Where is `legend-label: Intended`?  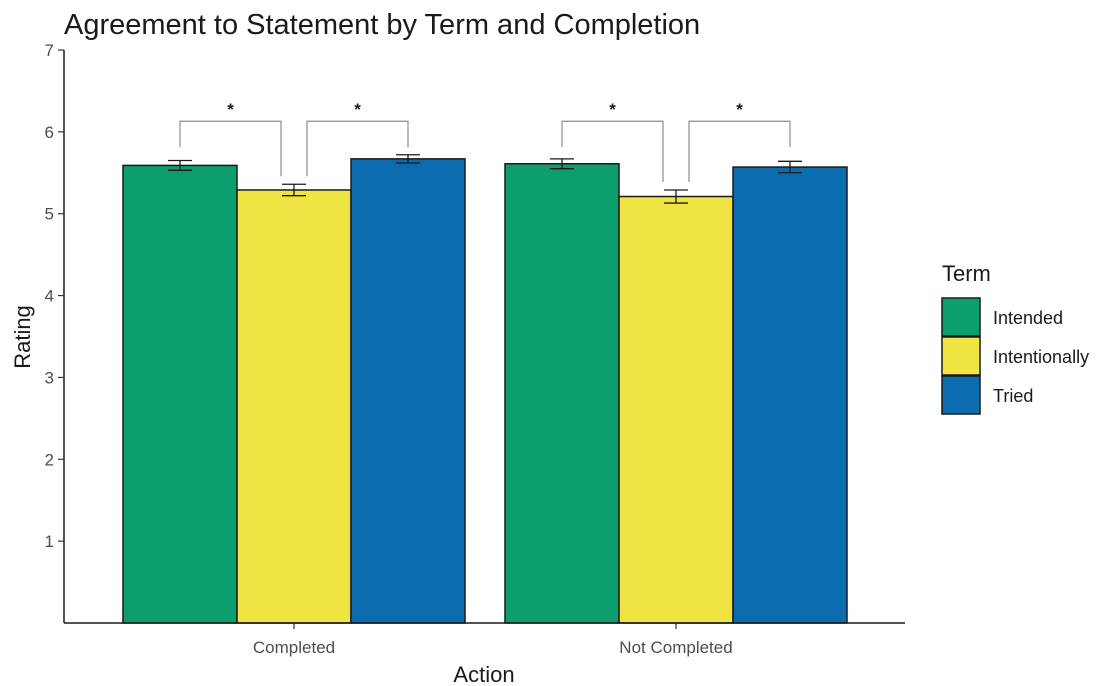 legend-label: Intended is located at coordinates (1028, 318).